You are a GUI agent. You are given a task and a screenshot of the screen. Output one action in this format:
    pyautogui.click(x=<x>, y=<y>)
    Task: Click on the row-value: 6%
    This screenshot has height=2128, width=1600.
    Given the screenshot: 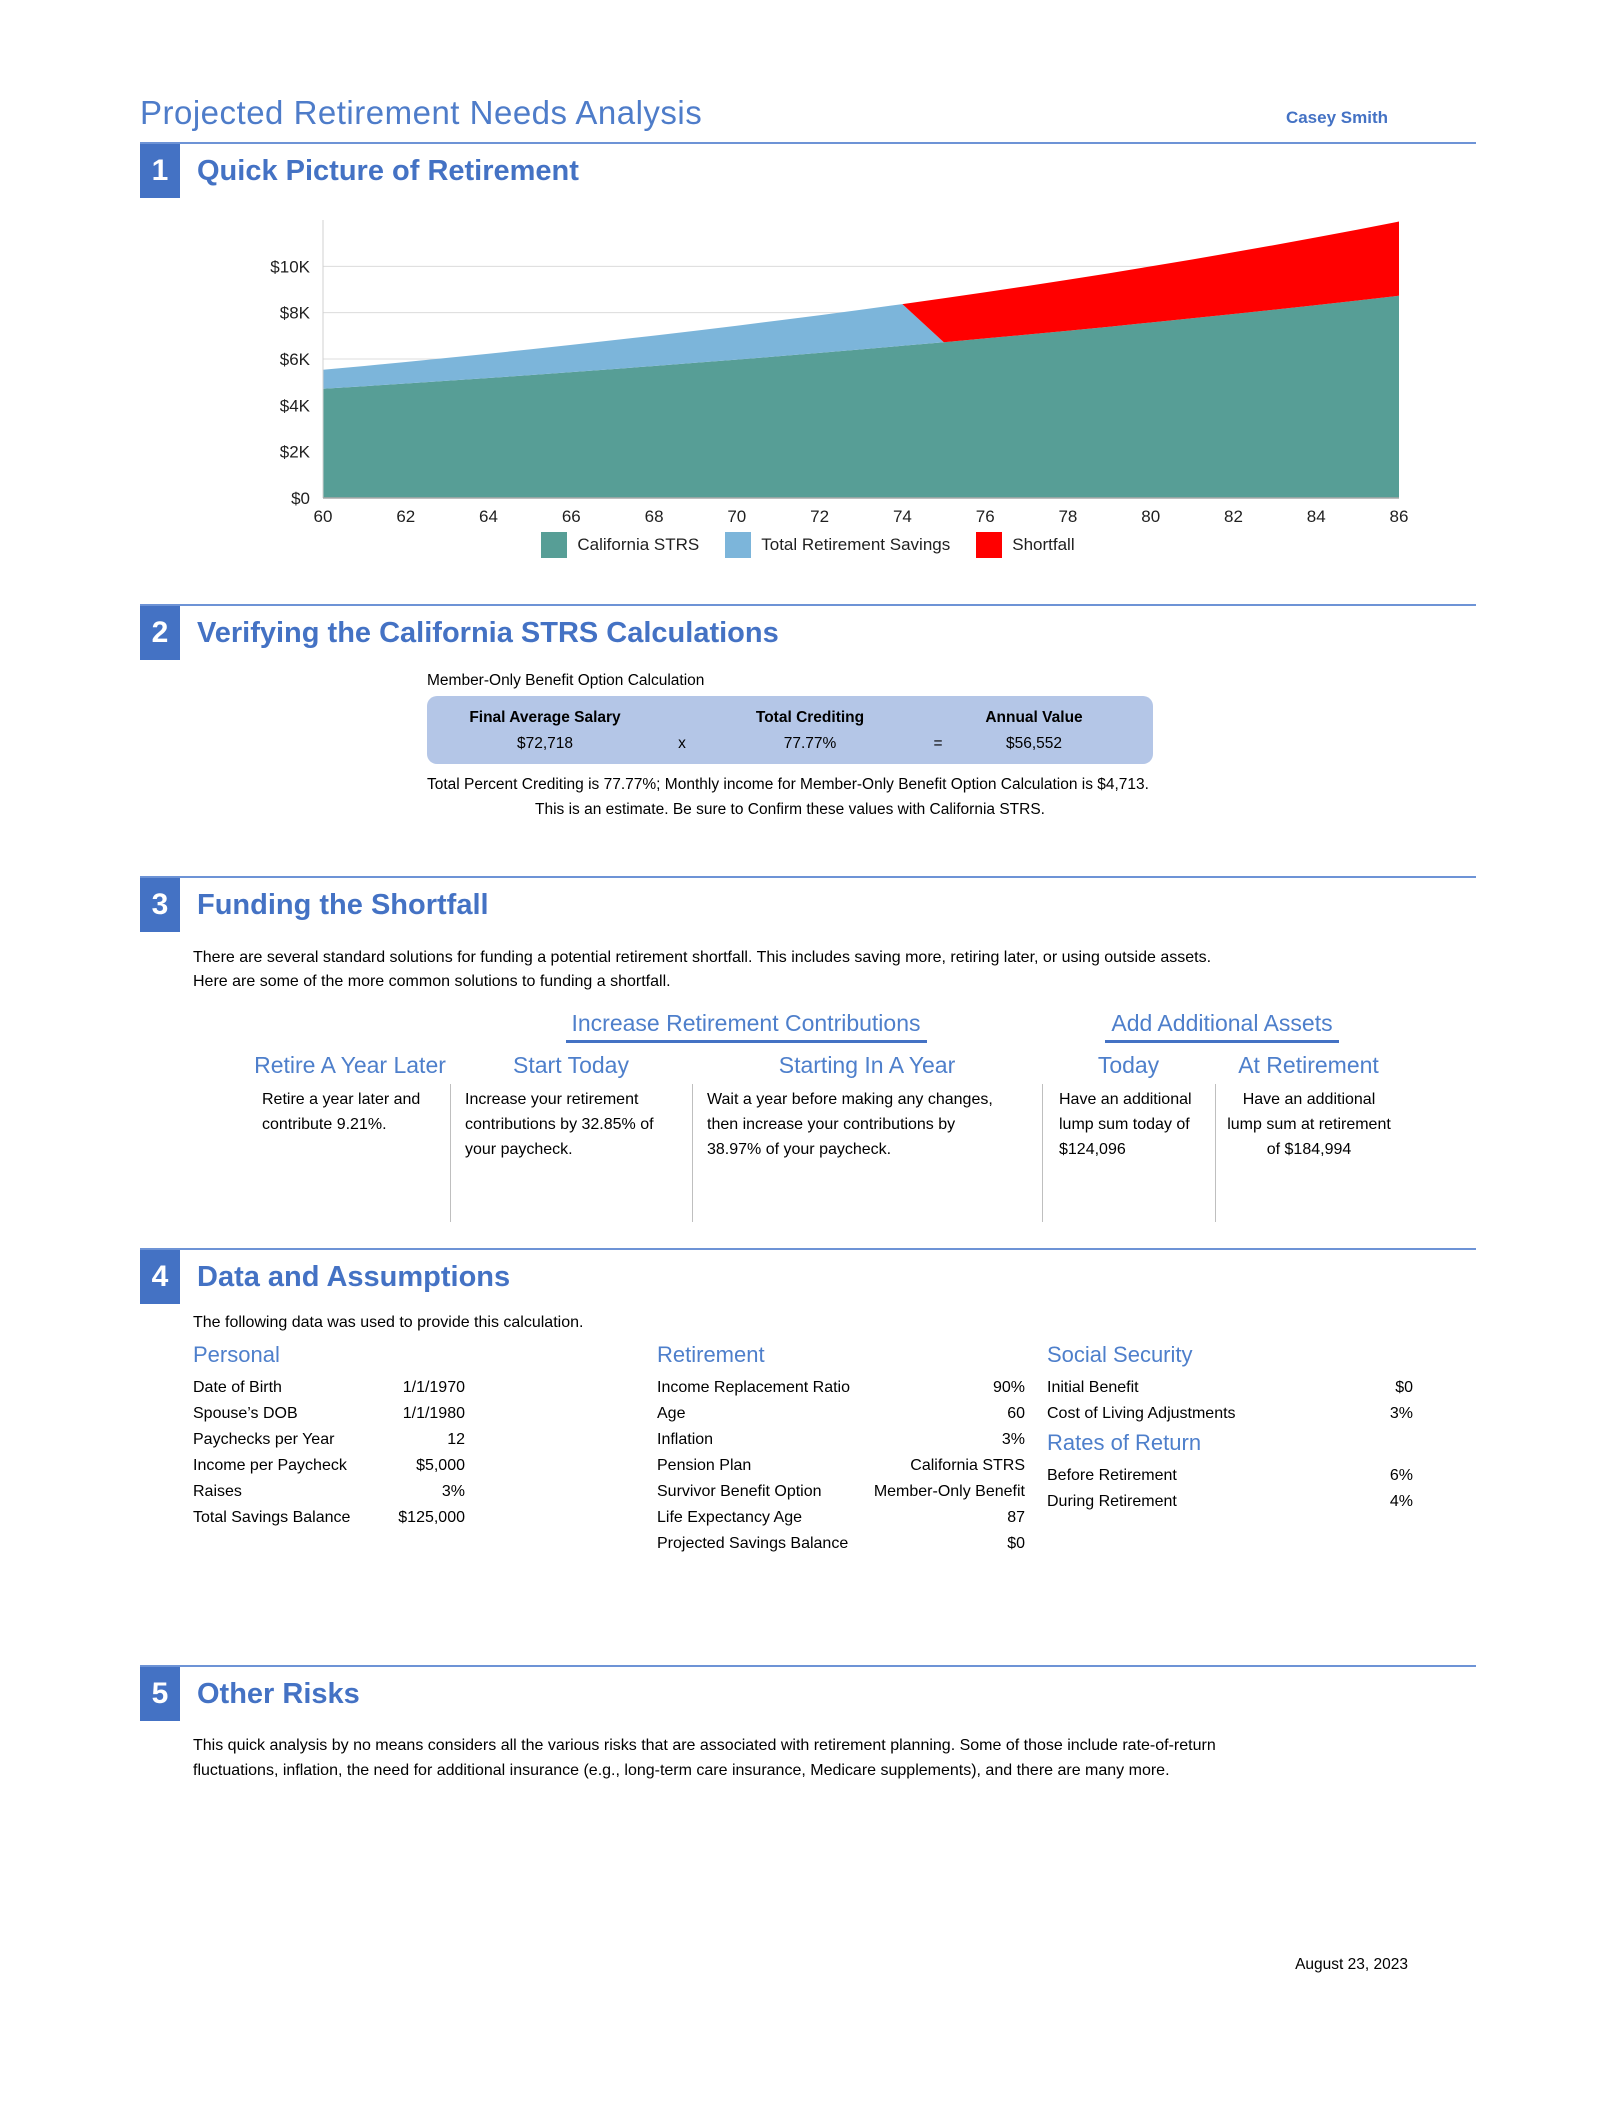 What is the action you would take?
    pyautogui.click(x=1401, y=1475)
    